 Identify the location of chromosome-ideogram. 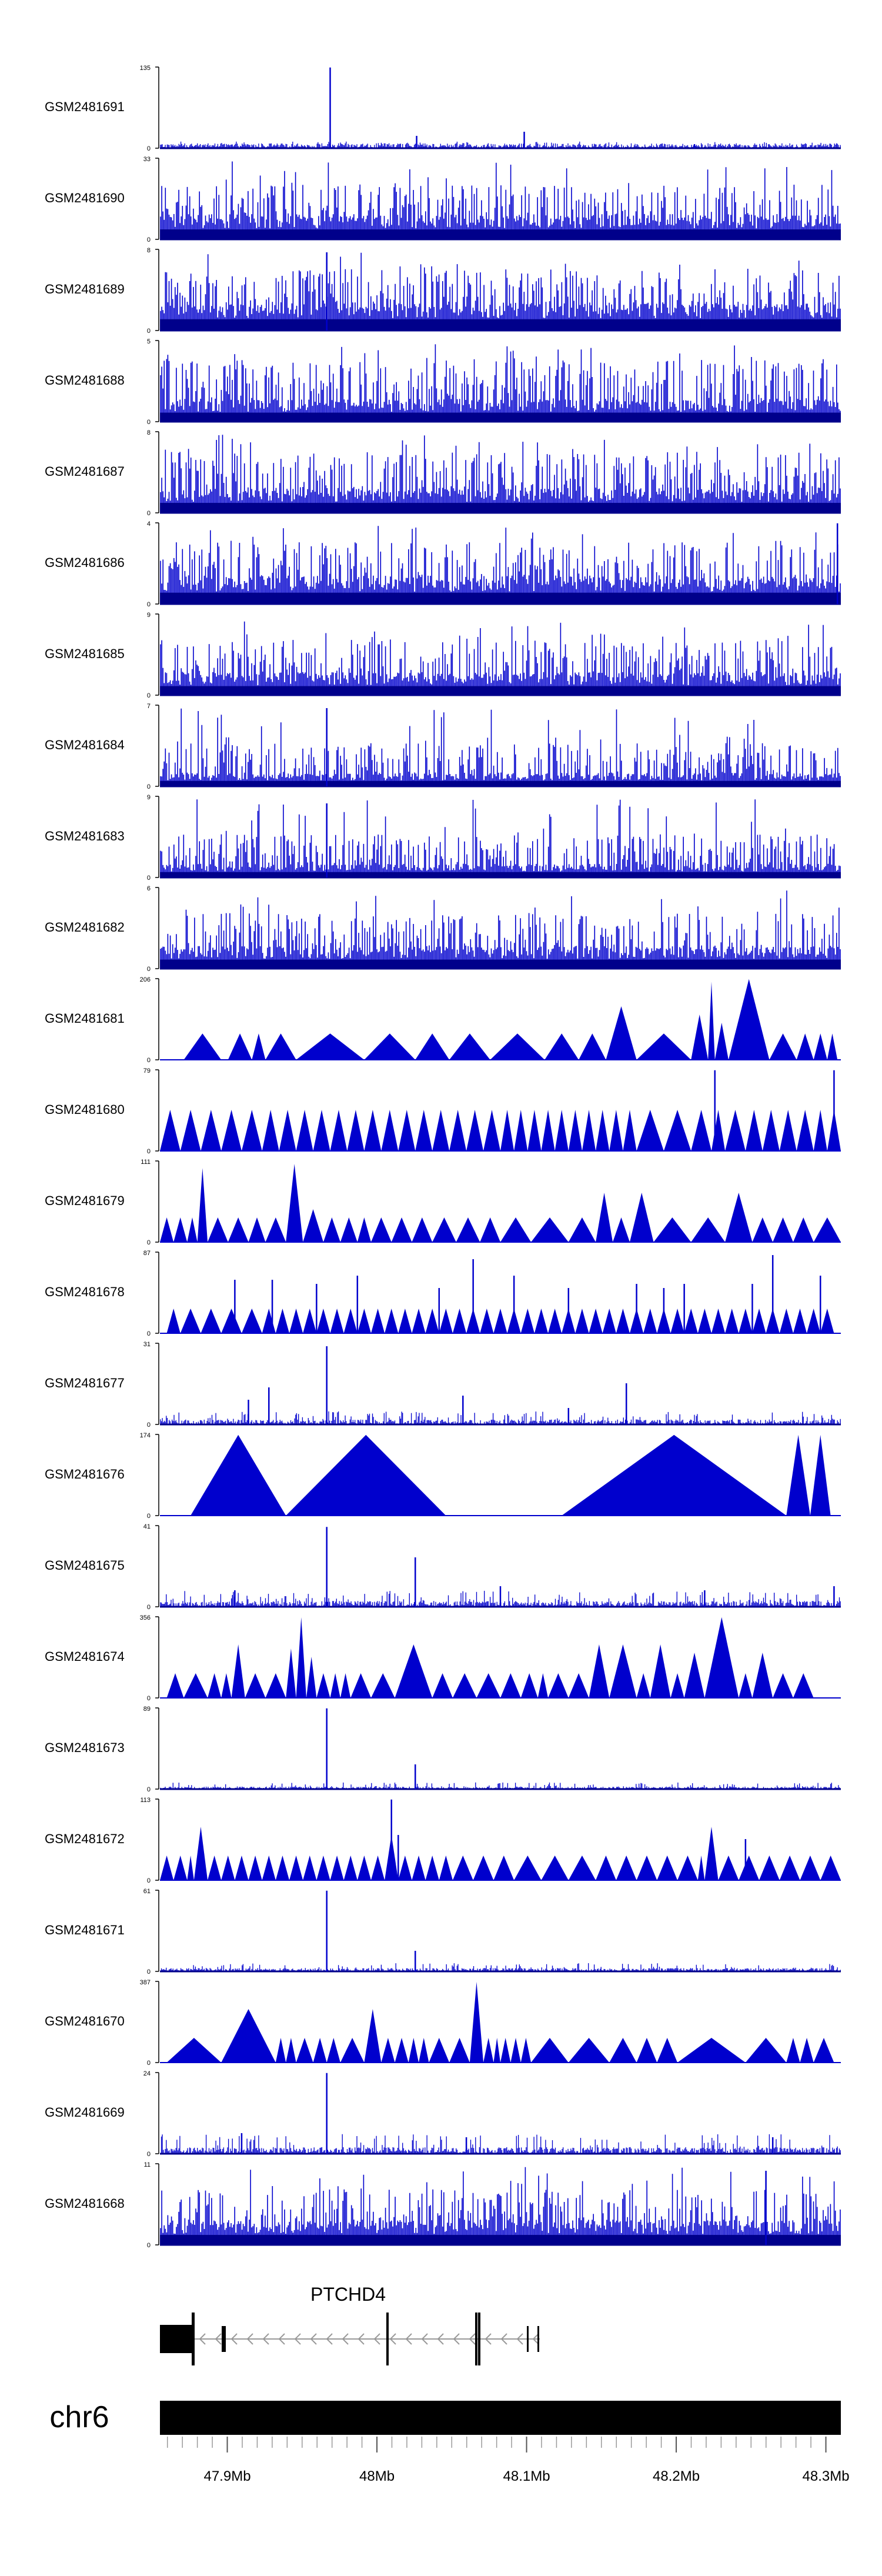
(500, 2418).